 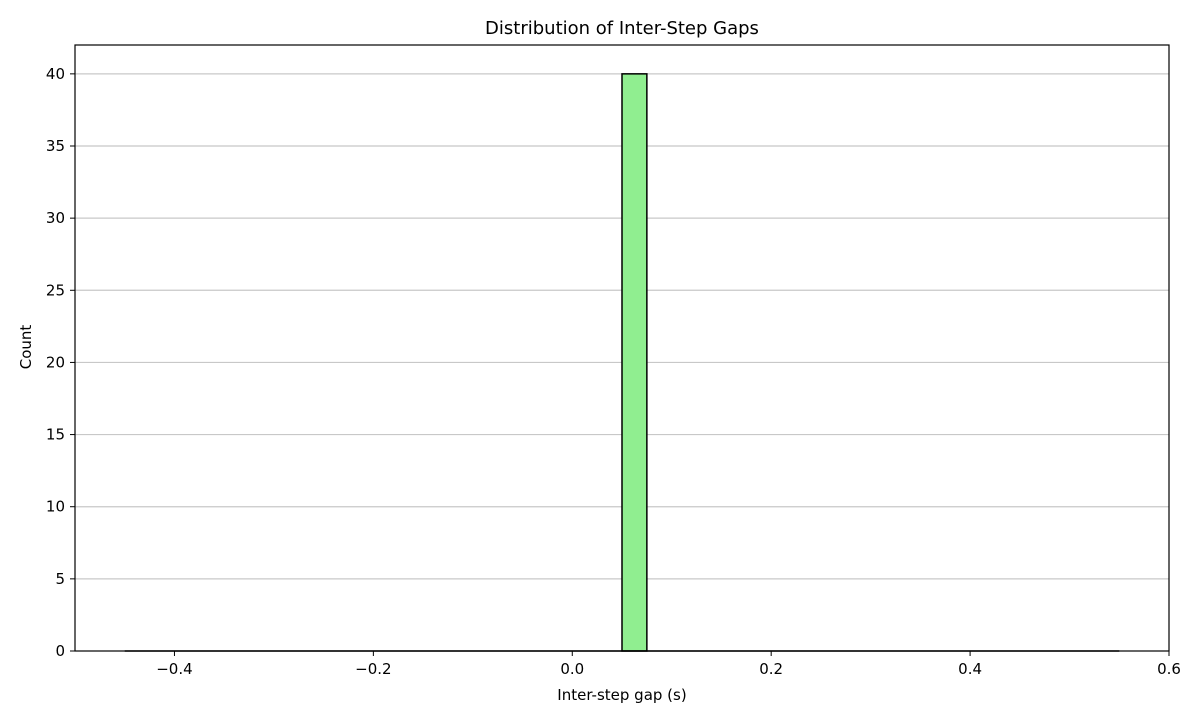 I want to click on chart-title: Distribution of Inter-Step Gaps, so click(x=622, y=28).